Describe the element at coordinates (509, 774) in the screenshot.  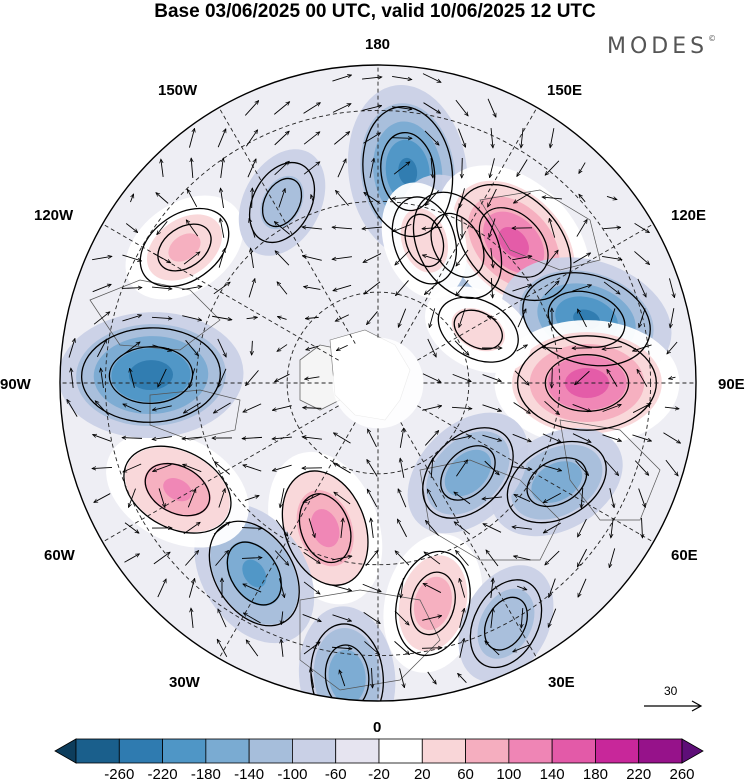
I see `colorbar-tick-label: 100` at that location.